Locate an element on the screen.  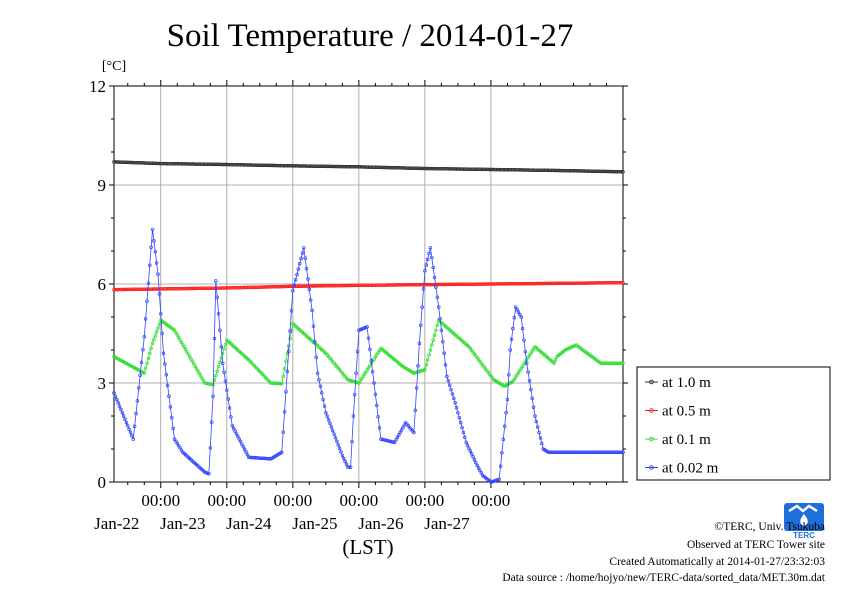
y-tick-label: 6 is located at coordinates (102, 284).